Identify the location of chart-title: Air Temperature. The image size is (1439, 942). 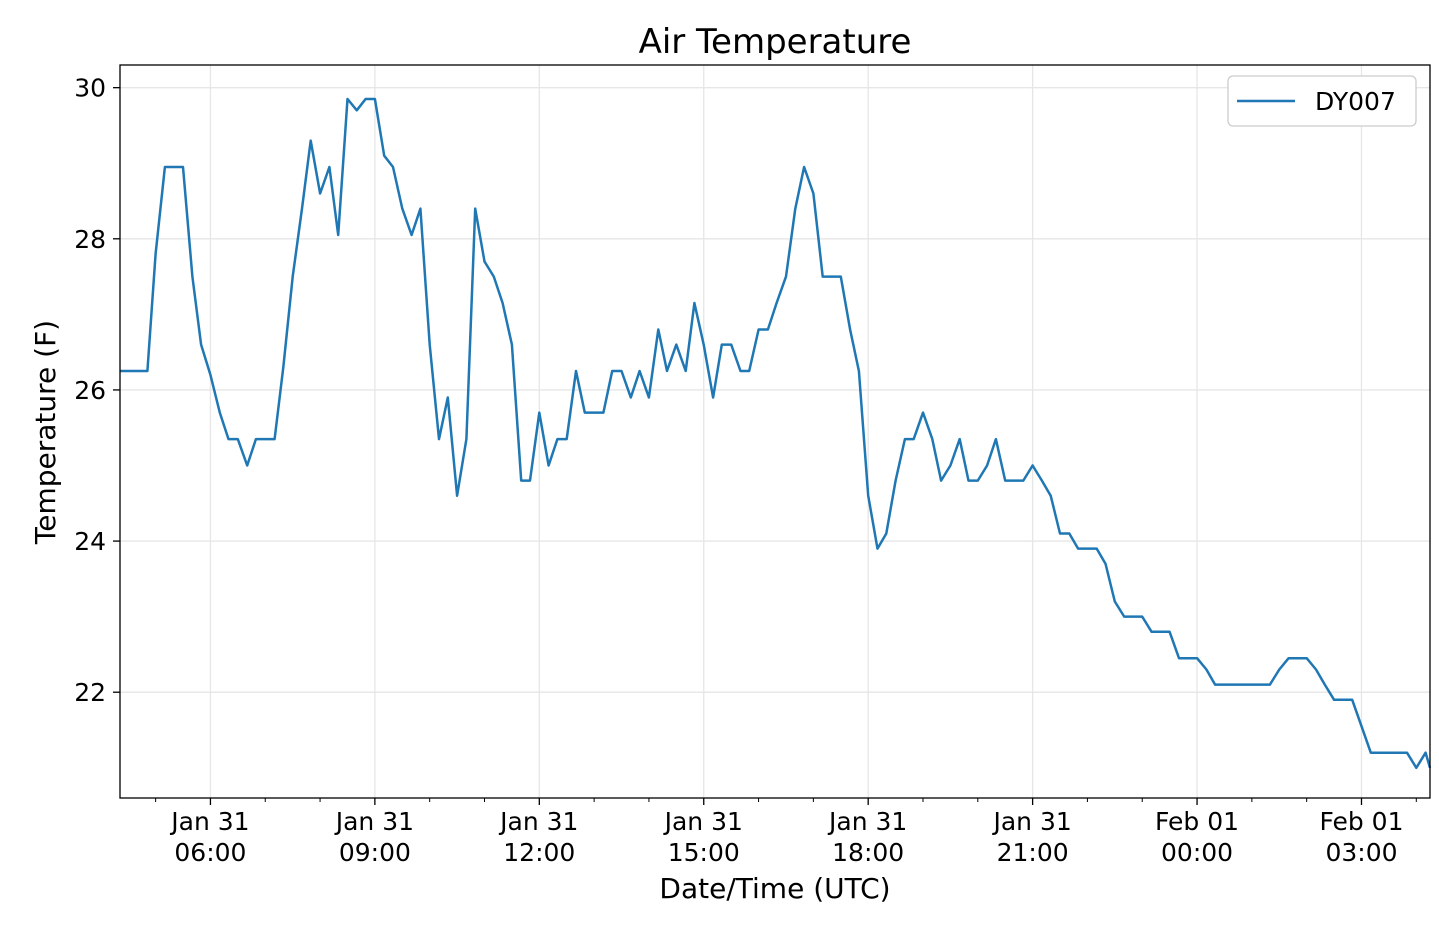
(775, 42).